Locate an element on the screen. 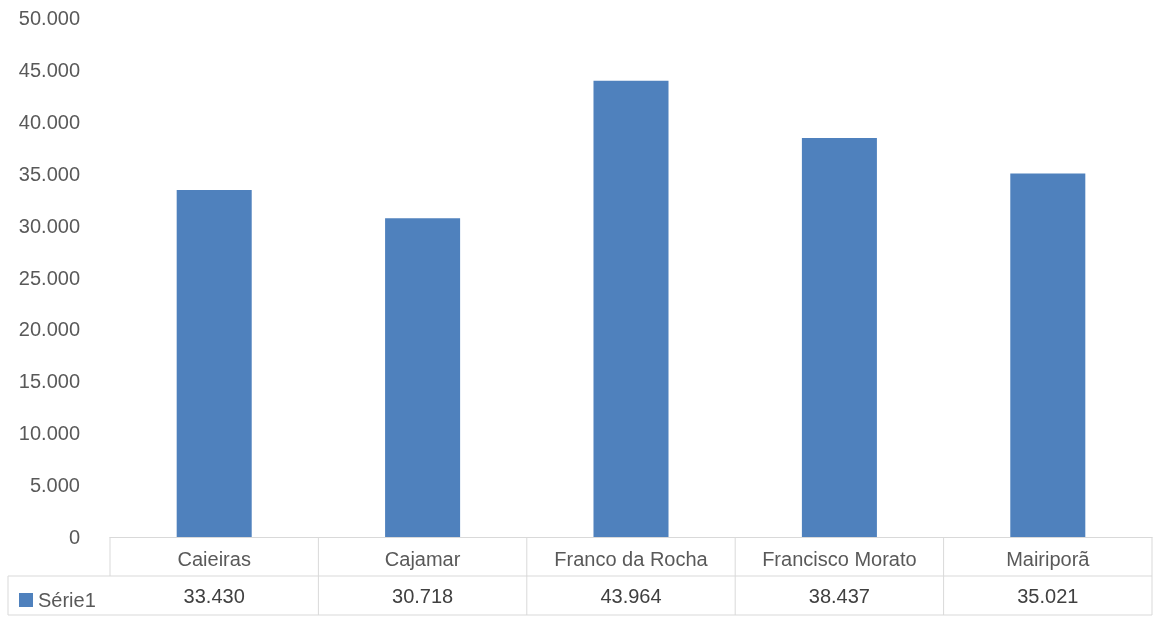  y-tick-label: 50.000 is located at coordinates (49, 18).